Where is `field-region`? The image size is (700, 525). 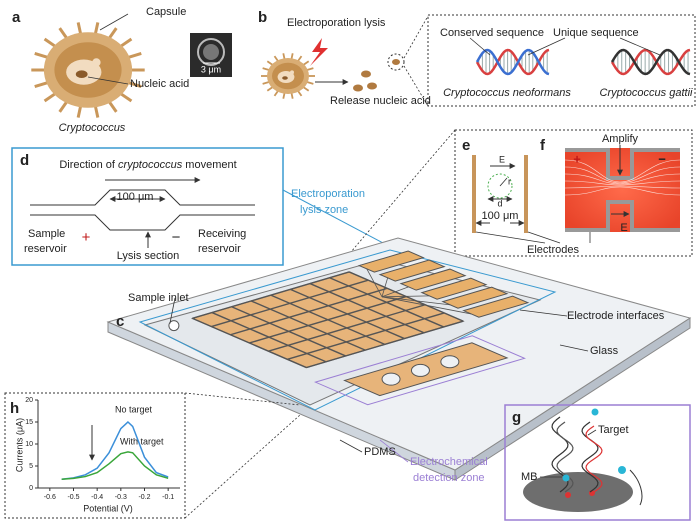
field-region is located at coordinates (622, 190).